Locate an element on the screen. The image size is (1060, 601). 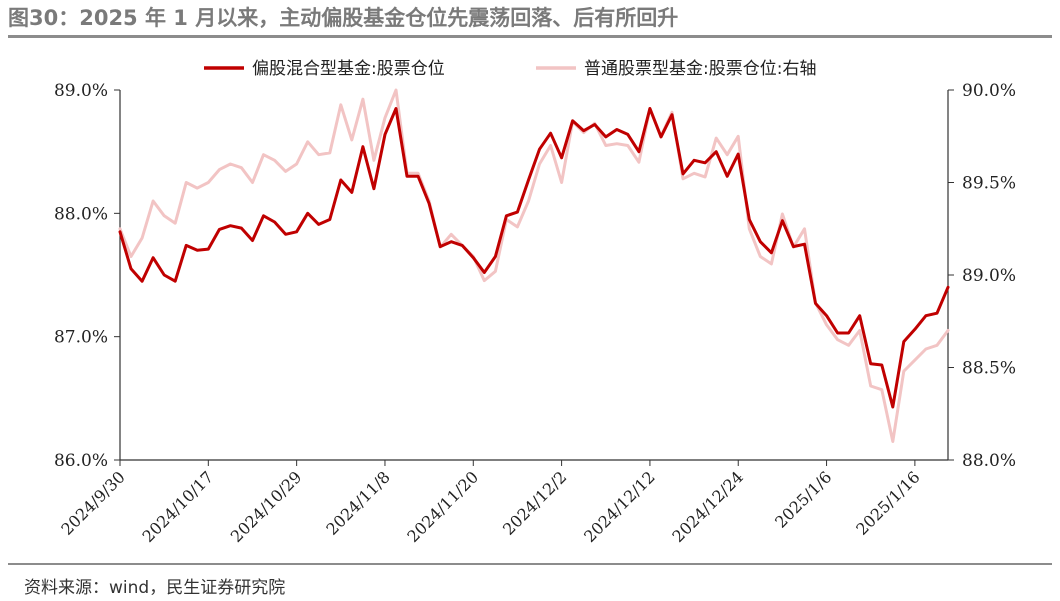
legend-label: 普通股票型基金:股票仓位:右轴 is located at coordinates (700, 69).